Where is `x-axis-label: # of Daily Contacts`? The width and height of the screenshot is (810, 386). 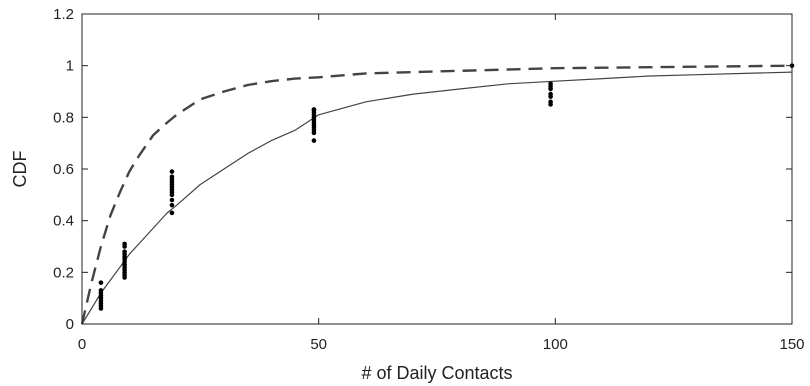 x-axis-label: # of Daily Contacts is located at coordinates (436, 373).